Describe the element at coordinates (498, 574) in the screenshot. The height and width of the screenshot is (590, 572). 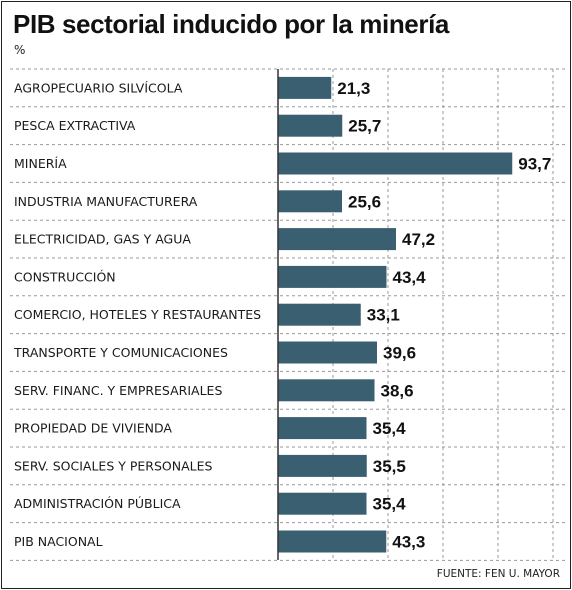
I see `source-note: FUENTE: FEN U. MAYOR` at that location.